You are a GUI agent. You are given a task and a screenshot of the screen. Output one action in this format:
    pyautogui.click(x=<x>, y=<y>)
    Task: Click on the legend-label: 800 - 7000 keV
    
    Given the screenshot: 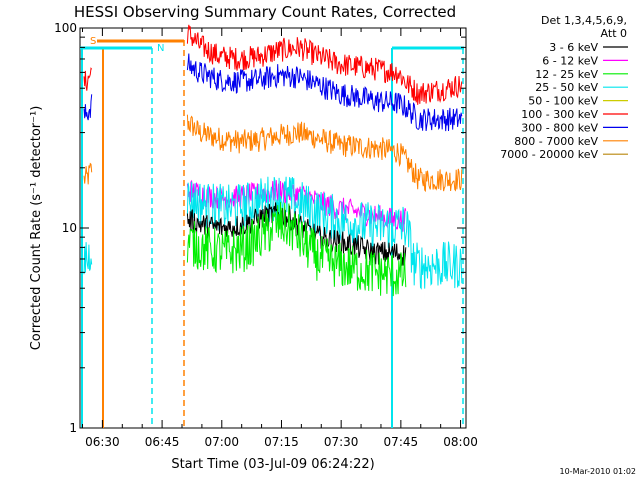 What is the action you would take?
    pyautogui.click(x=556, y=141)
    